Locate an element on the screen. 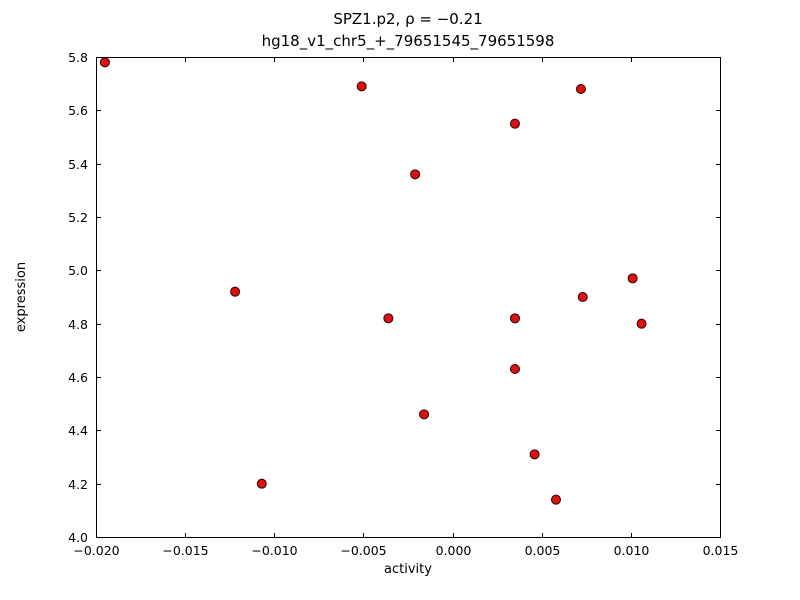 Image resolution: width=800 pixels, height=600 pixels. x-tick-label: −0.015 is located at coordinates (185, 550).